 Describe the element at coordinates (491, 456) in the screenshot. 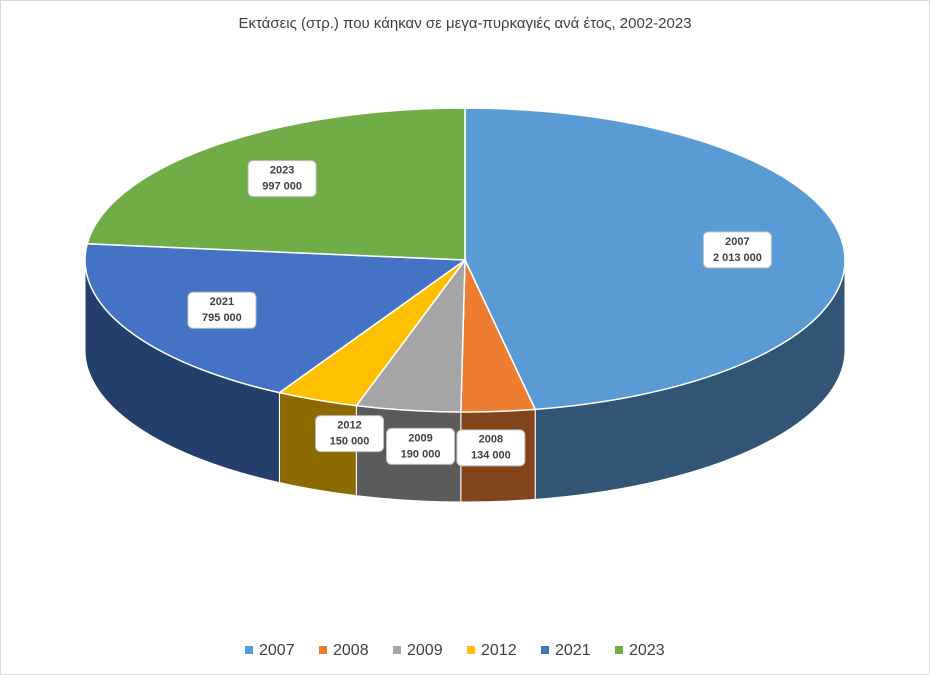

I see `data-label-value: 134 000` at that location.